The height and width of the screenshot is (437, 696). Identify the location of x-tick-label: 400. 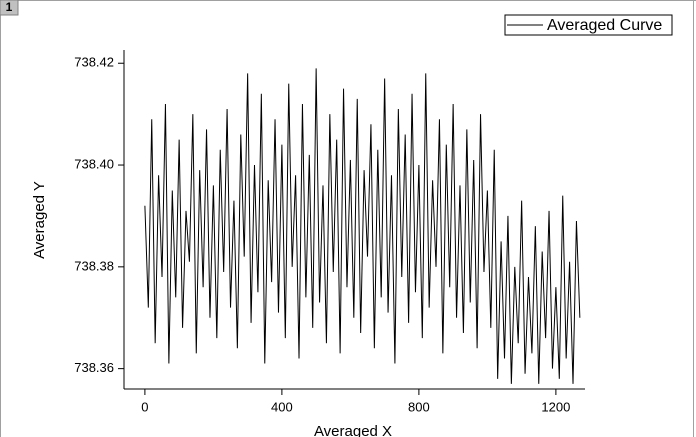
(282, 406).